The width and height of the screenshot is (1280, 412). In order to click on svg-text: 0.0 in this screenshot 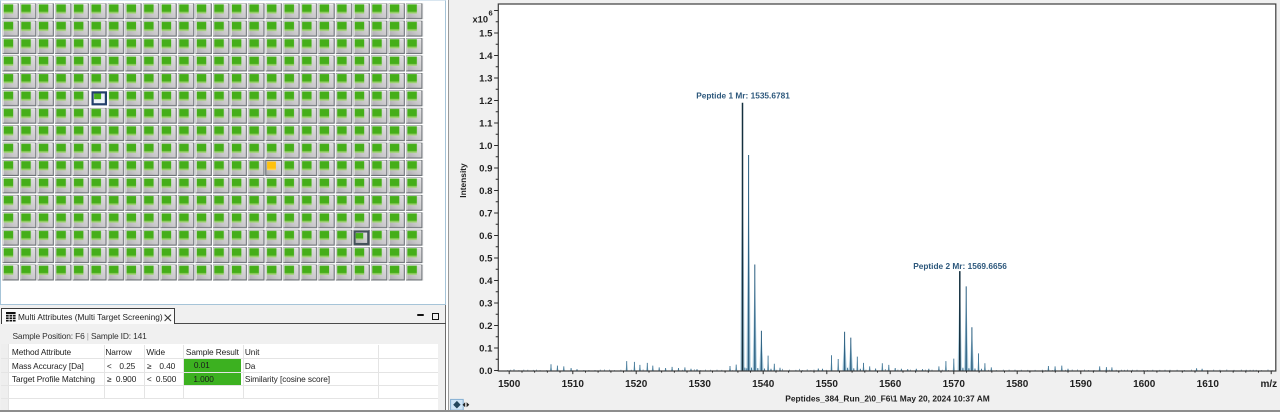, I will do `click(485, 371)`.